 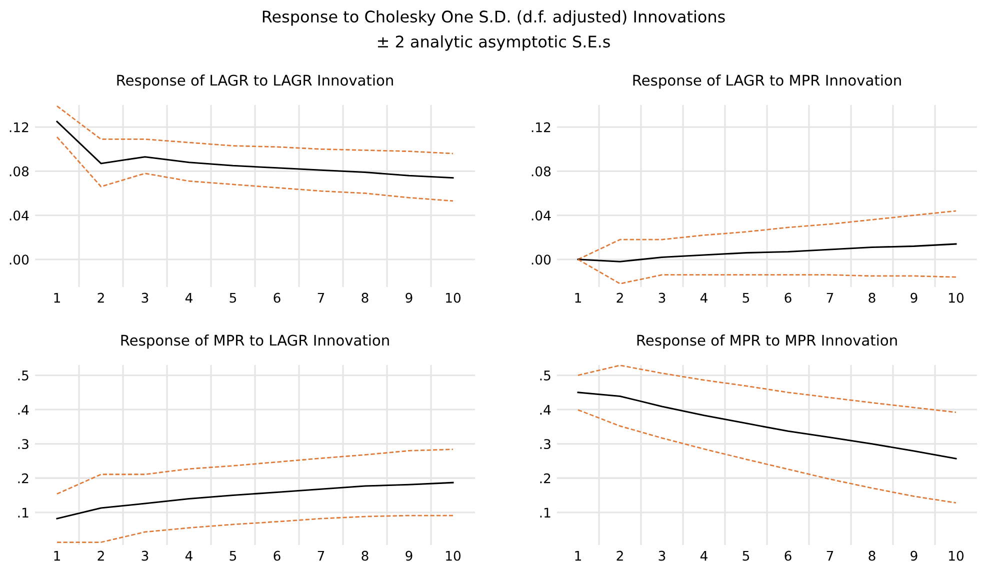 I want to click on chart-title: Response of LAGR to MPR Innovation, so click(x=767, y=81).